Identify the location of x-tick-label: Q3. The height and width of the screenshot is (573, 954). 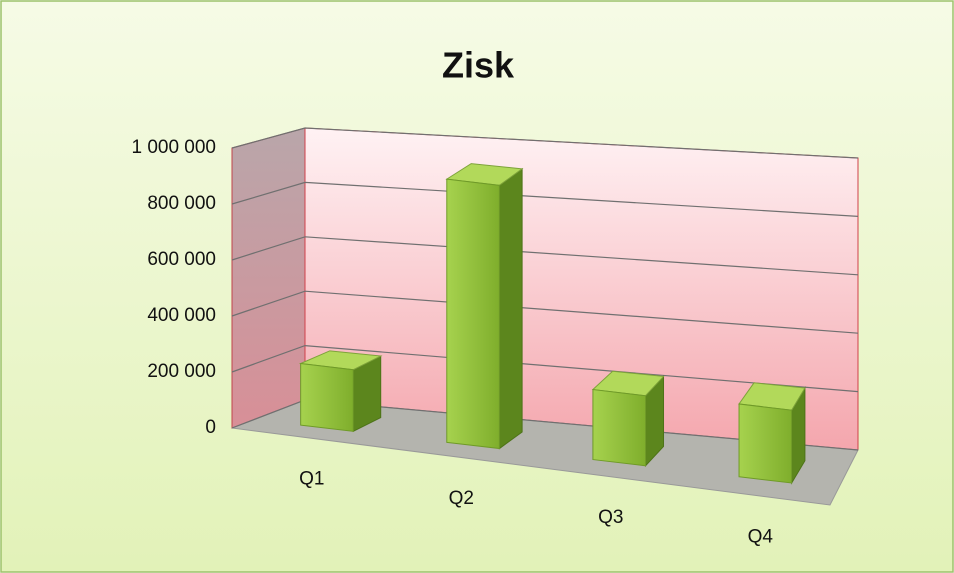
(610, 517).